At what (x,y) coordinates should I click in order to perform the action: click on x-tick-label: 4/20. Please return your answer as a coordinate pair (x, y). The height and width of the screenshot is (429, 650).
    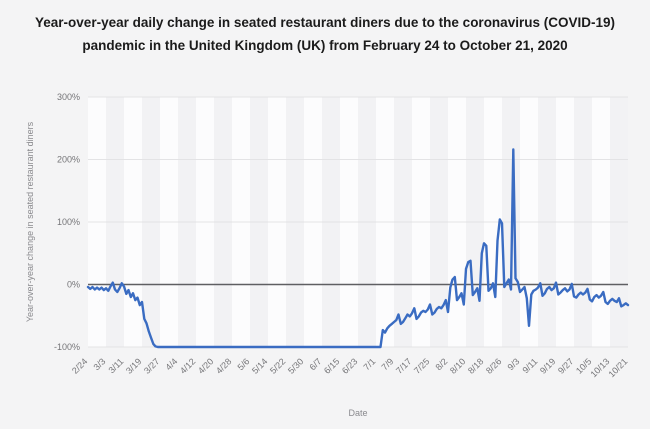
    Looking at the image, I should click on (205, 365).